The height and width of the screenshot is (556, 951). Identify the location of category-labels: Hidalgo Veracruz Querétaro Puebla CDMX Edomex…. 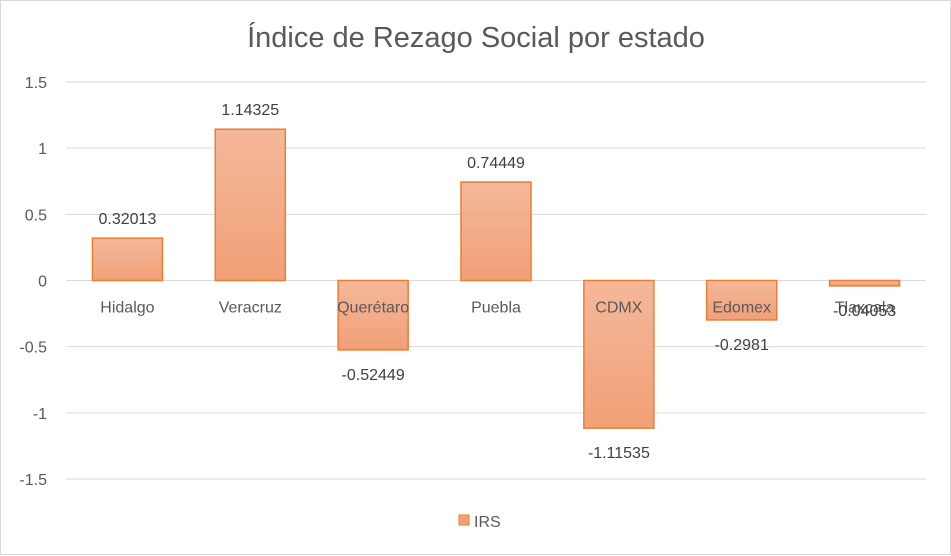
(497, 308).